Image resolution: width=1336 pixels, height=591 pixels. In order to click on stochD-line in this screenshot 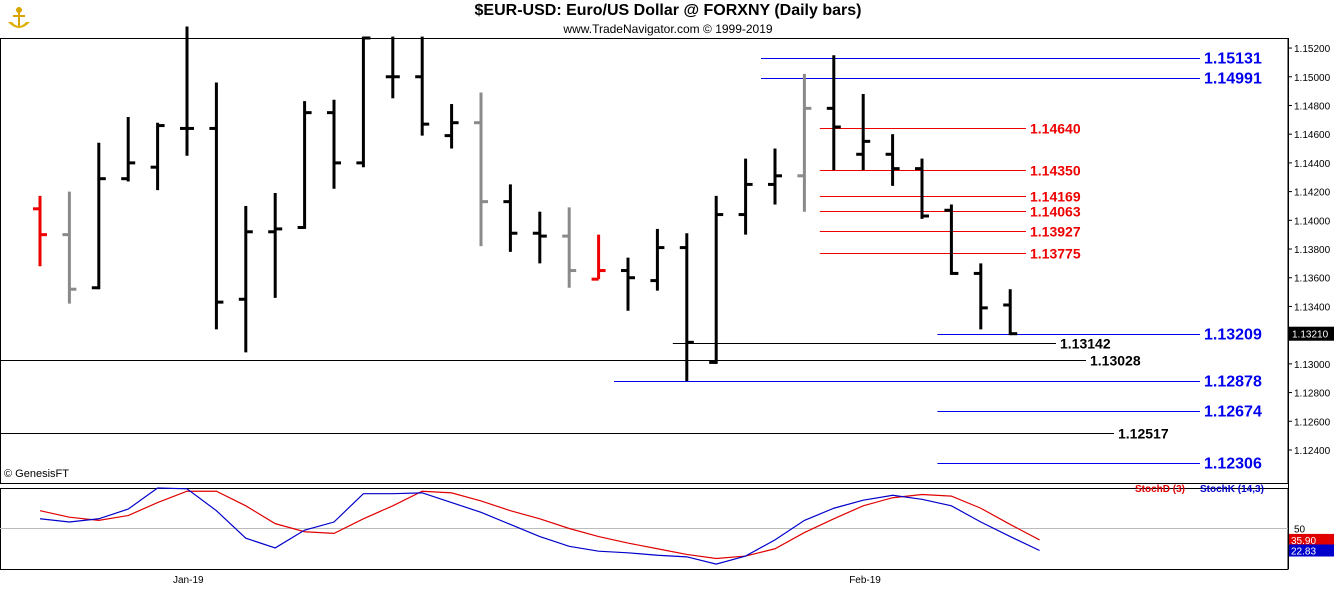, I will do `click(539, 525)`.